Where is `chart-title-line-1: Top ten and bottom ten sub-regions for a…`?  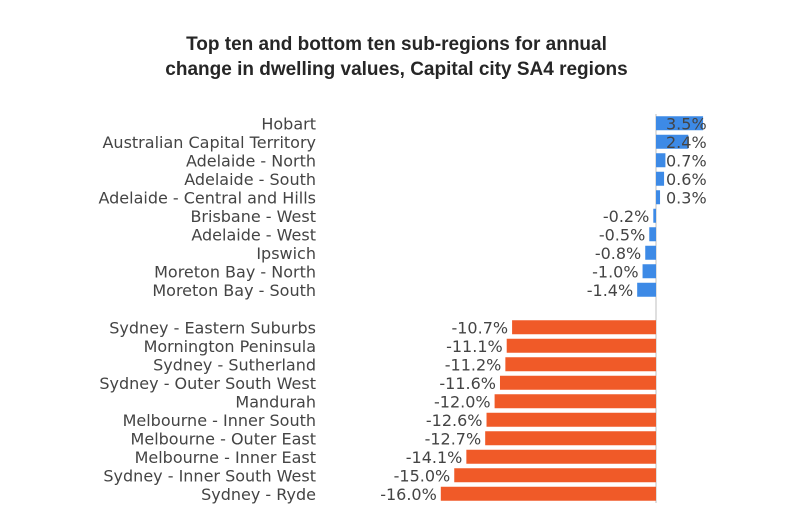 chart-title-line-1: Top ten and bottom ten sub-regions for a… is located at coordinates (396, 44).